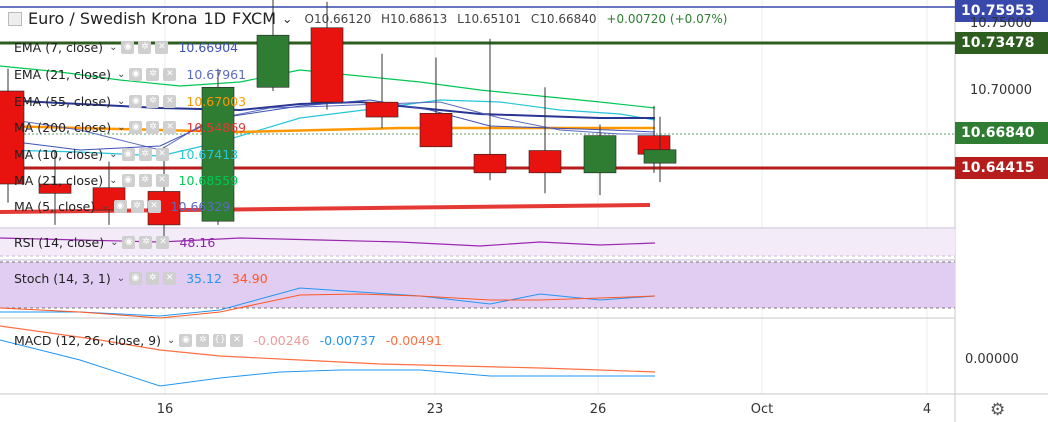 This screenshot has height=422, width=1048. Describe the element at coordinates (998, 410) in the screenshot. I see `gear-icon: ⚙` at that location.